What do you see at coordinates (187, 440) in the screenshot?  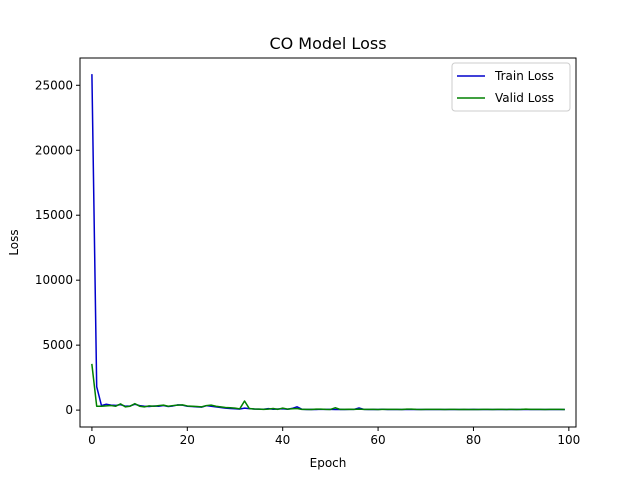 I see `x-tick-label: 20` at bounding box center [187, 440].